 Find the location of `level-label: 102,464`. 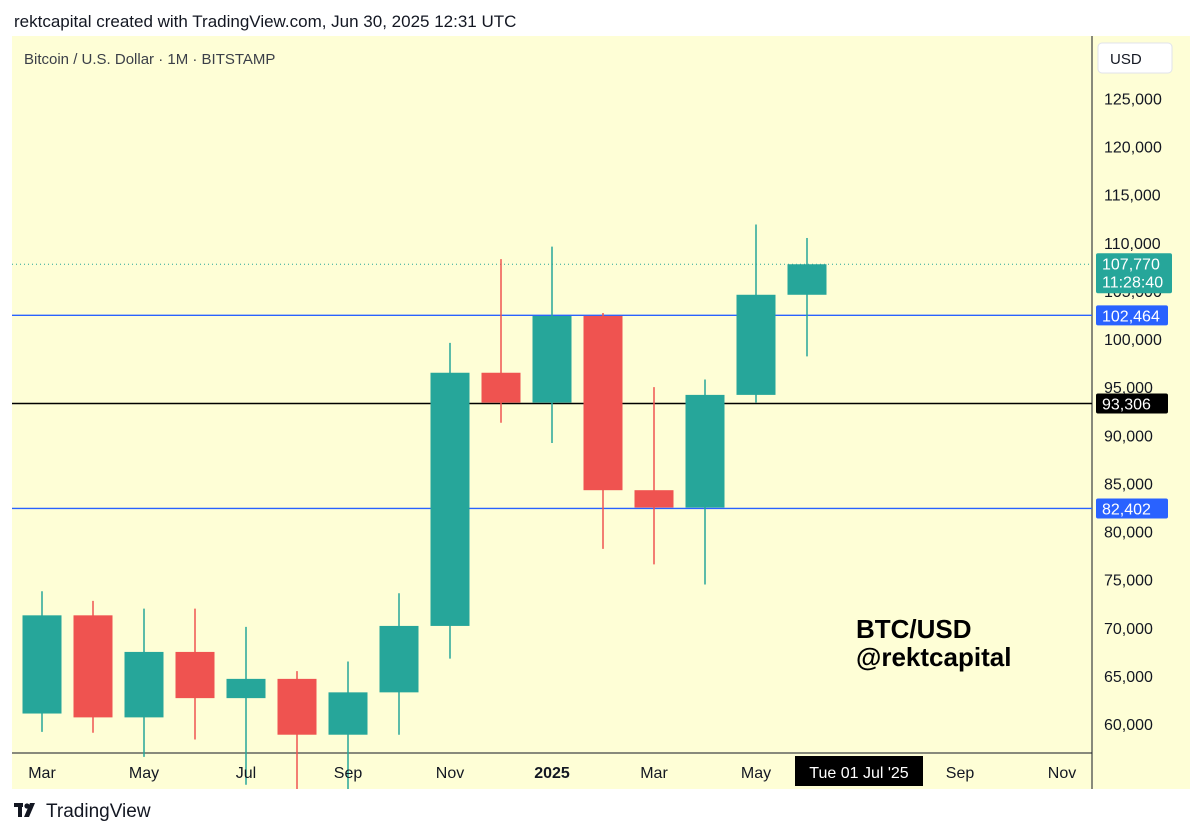

level-label: 102,464 is located at coordinates (1131, 316).